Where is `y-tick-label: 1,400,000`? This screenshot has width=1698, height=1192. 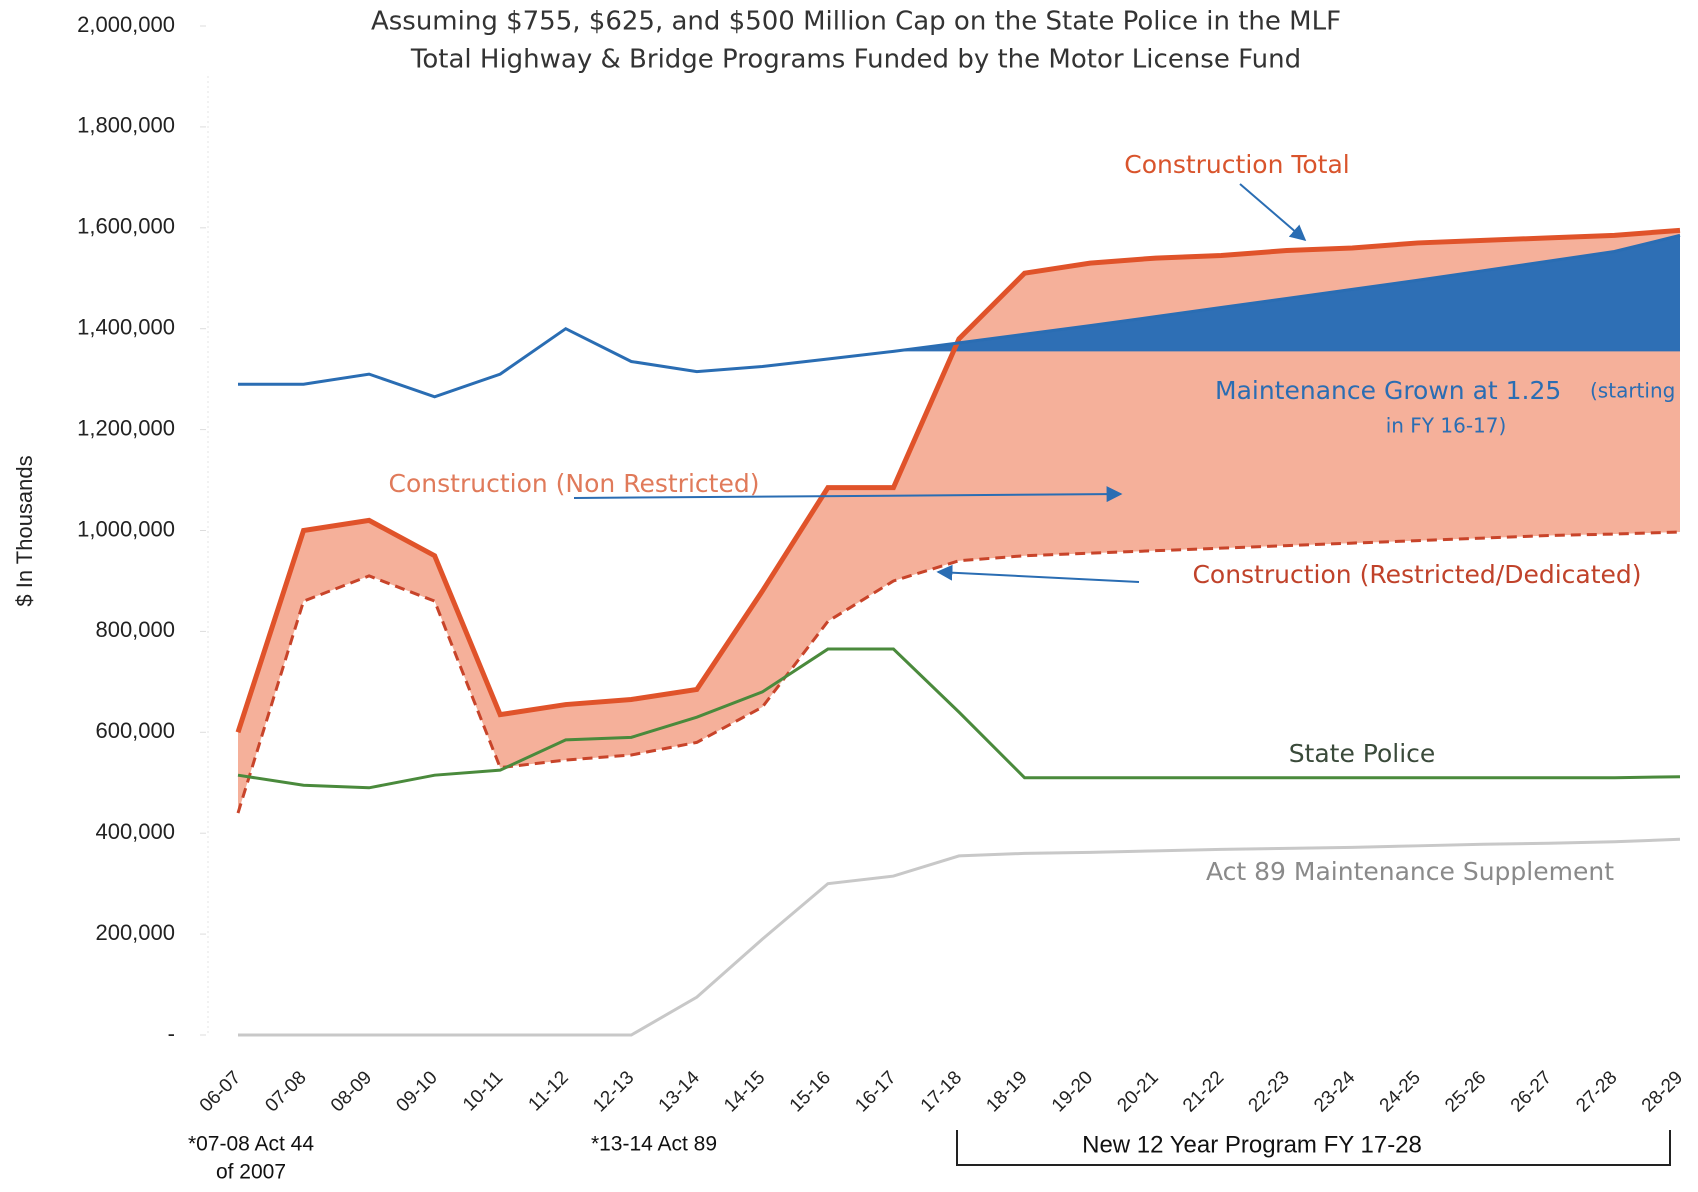 y-tick-label: 1,400,000 is located at coordinates (126, 327).